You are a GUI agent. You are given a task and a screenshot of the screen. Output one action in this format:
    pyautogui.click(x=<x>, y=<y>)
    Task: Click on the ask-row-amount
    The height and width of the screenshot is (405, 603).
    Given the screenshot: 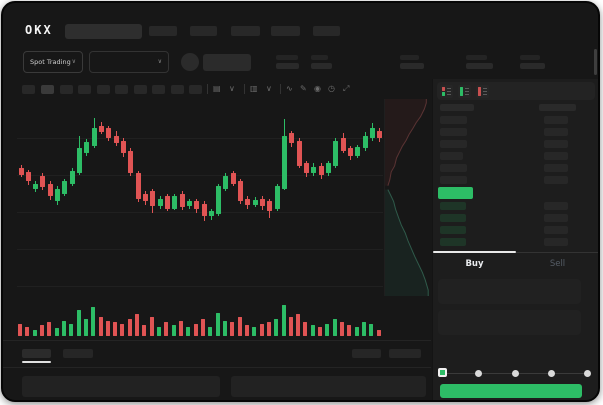 What is the action you would take?
    pyautogui.click(x=556, y=144)
    